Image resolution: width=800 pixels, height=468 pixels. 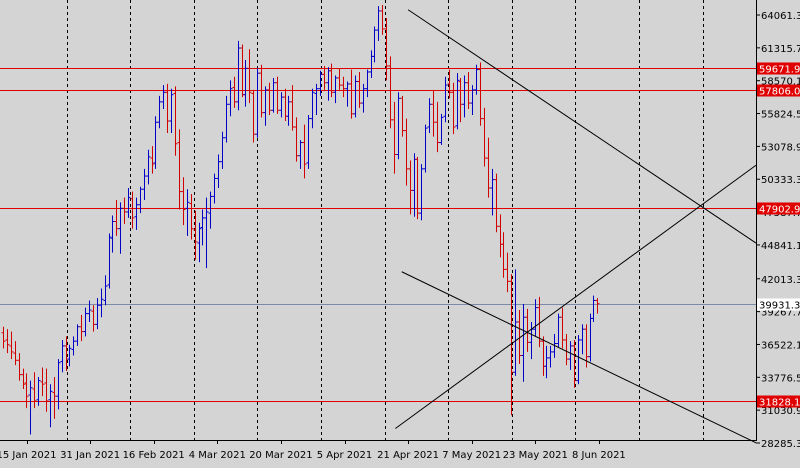 I want to click on y-tick-label: 28285.30, so click(x=780, y=444).